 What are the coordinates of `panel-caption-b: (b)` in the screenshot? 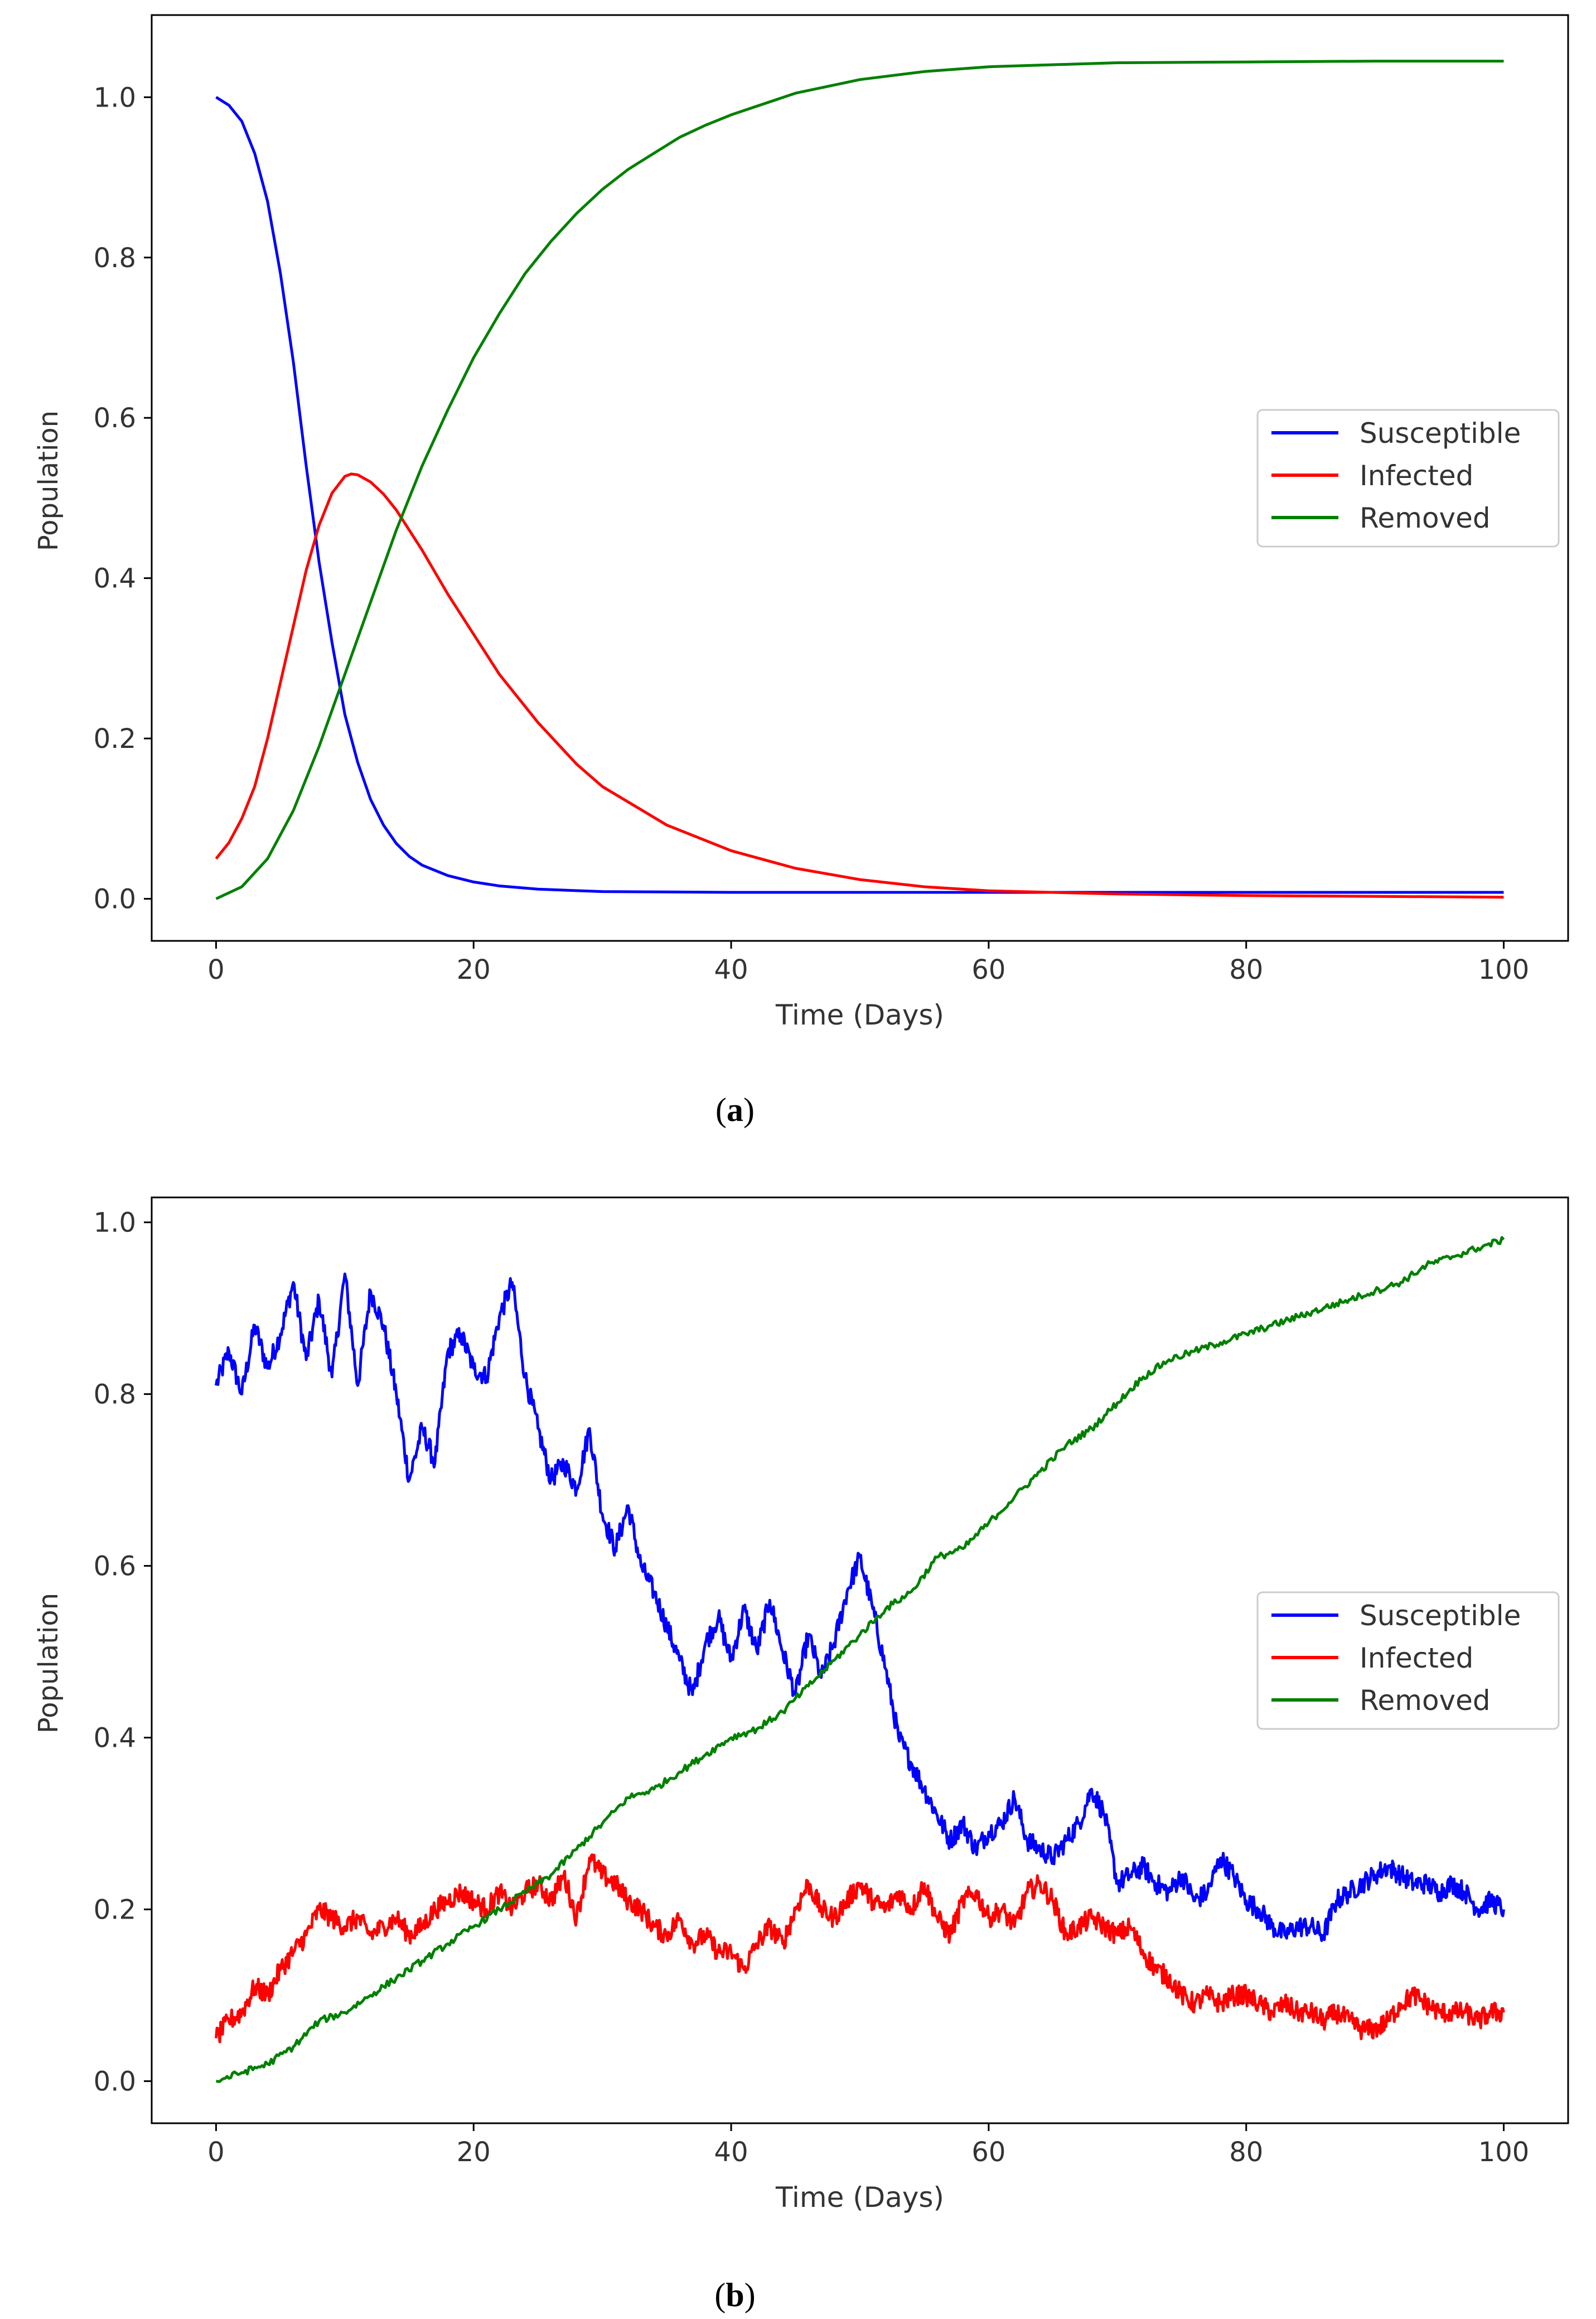 It's located at (734, 2295).